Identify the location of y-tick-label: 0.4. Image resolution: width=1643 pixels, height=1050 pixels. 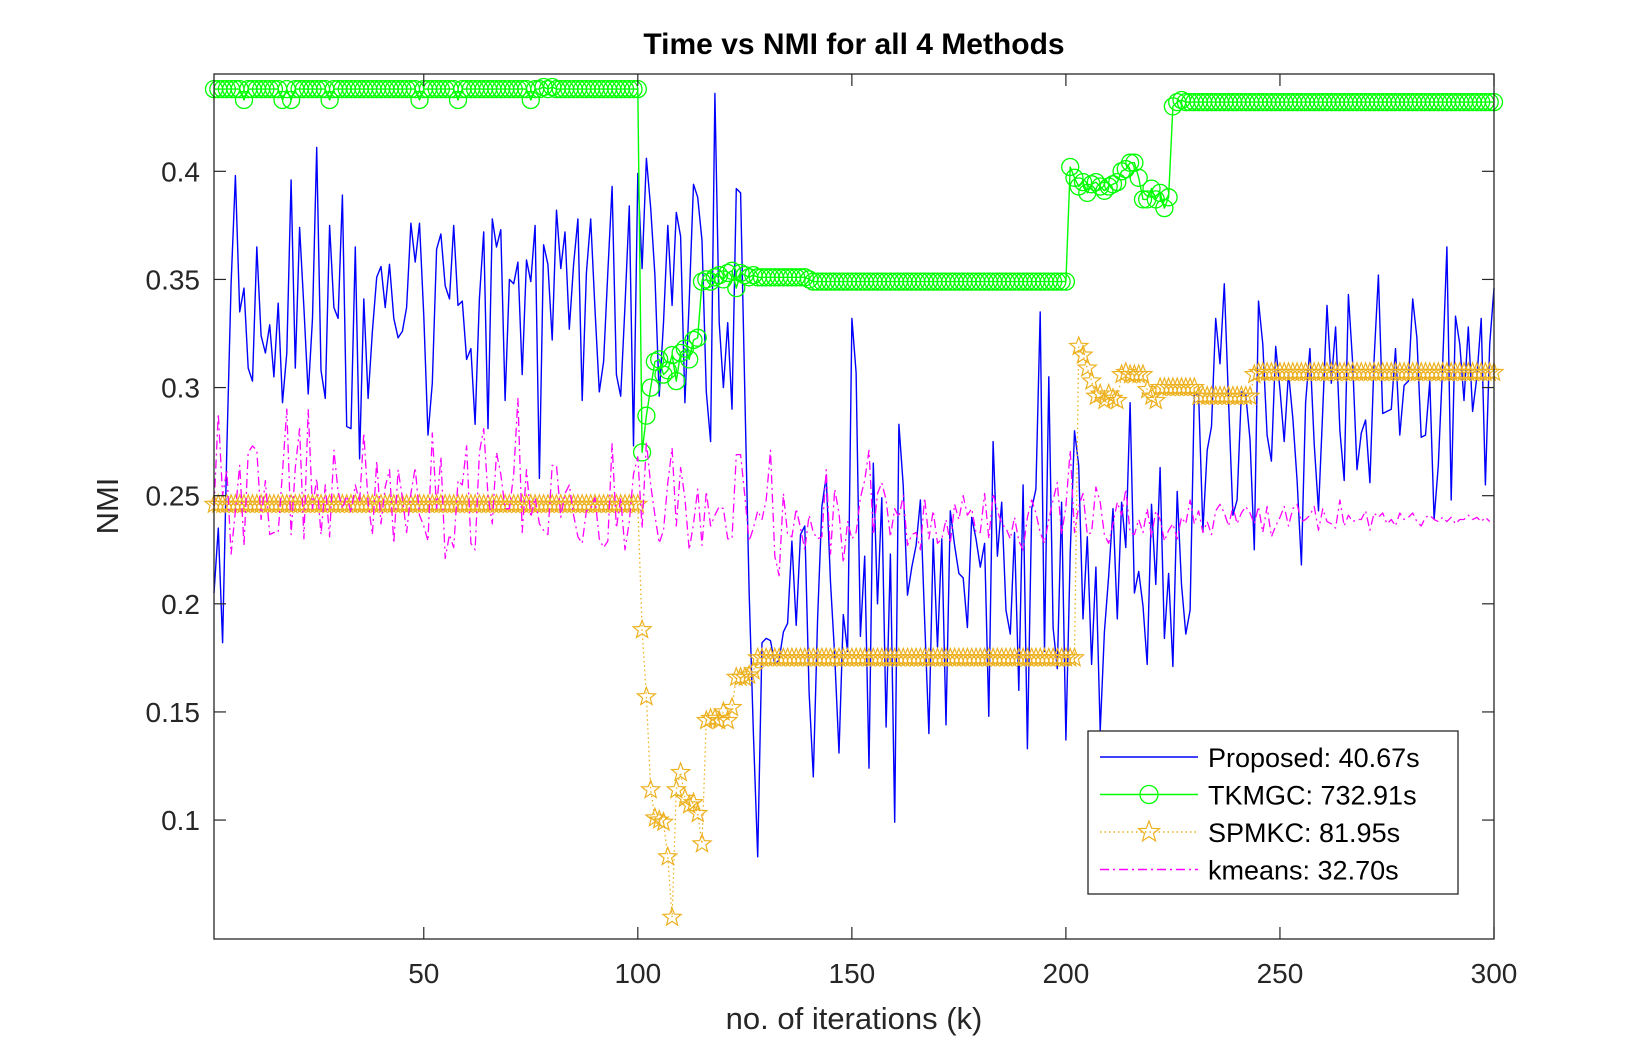
(180, 171).